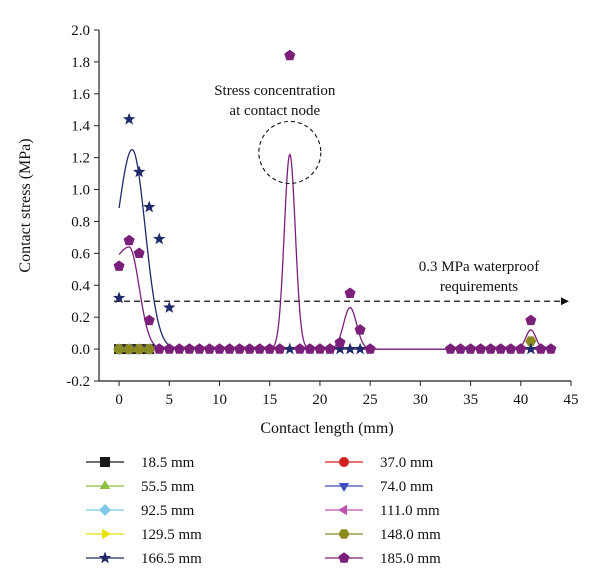 This screenshot has height=585, width=600. Describe the element at coordinates (168, 511) in the screenshot. I see `legend-label: 92.5 mm` at that location.